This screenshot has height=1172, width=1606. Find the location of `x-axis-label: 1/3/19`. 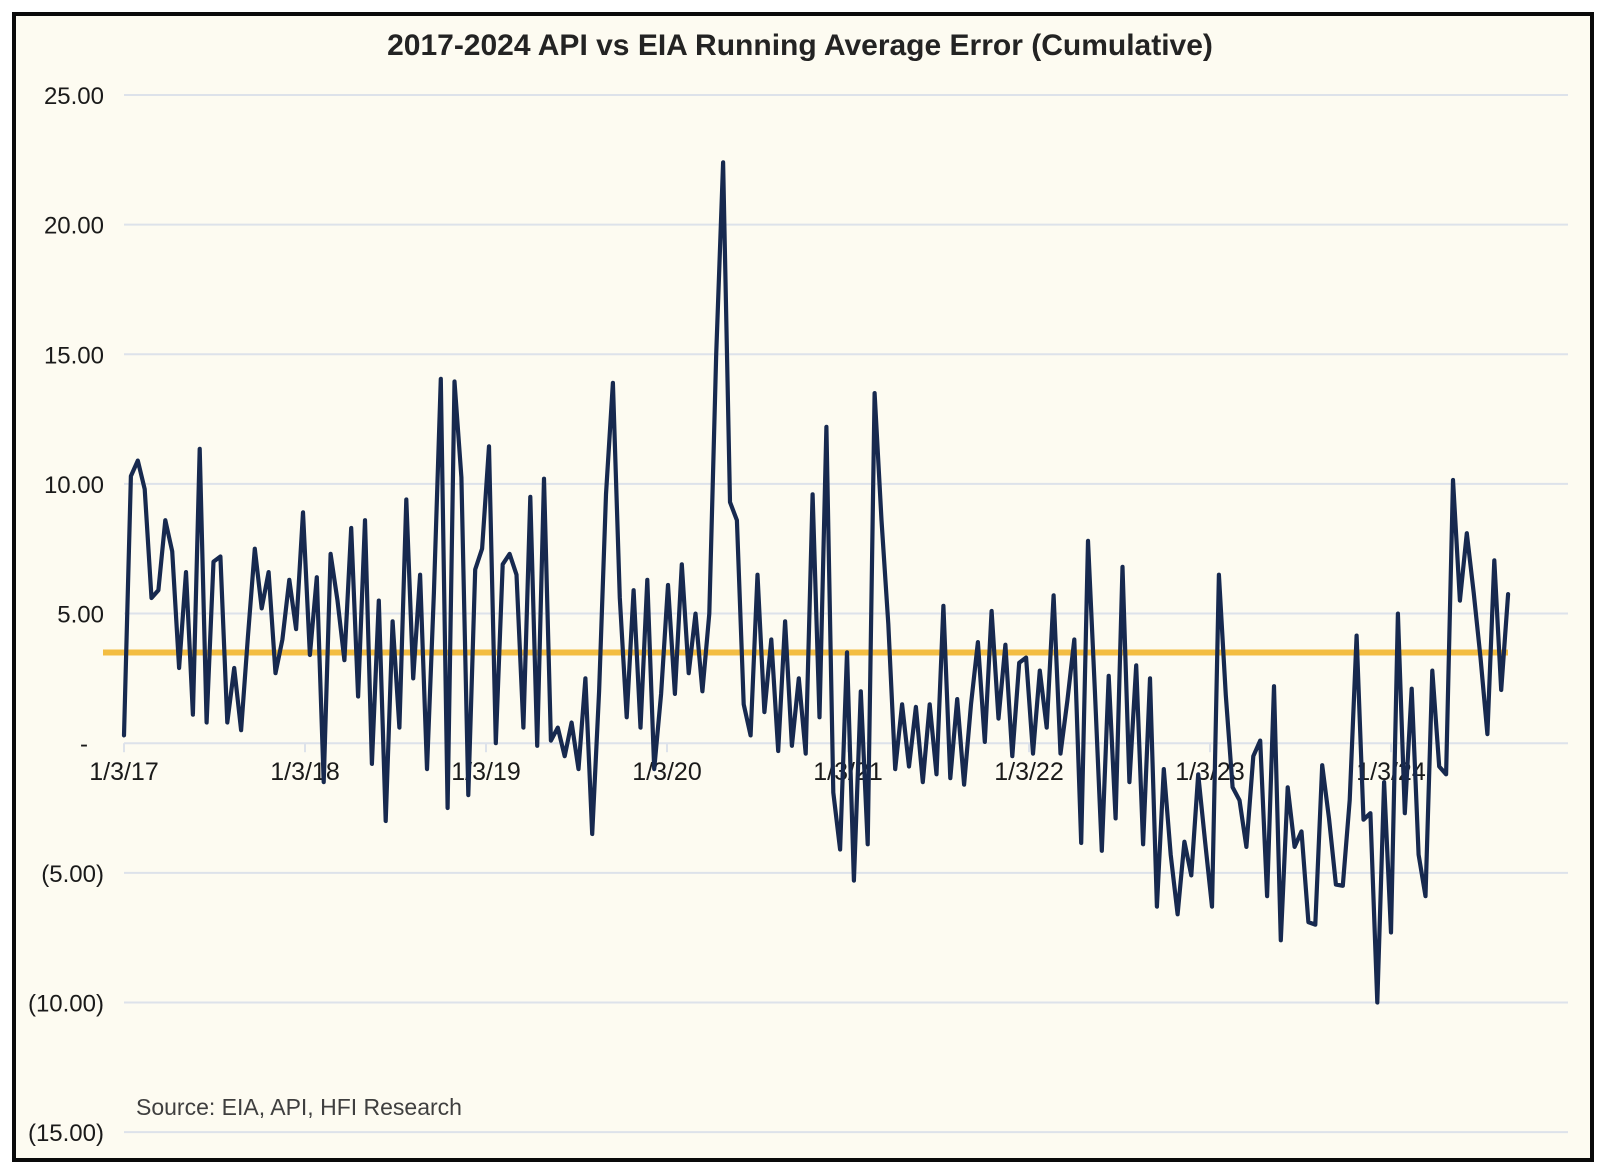

x-axis-label: 1/3/19 is located at coordinates (486, 772).